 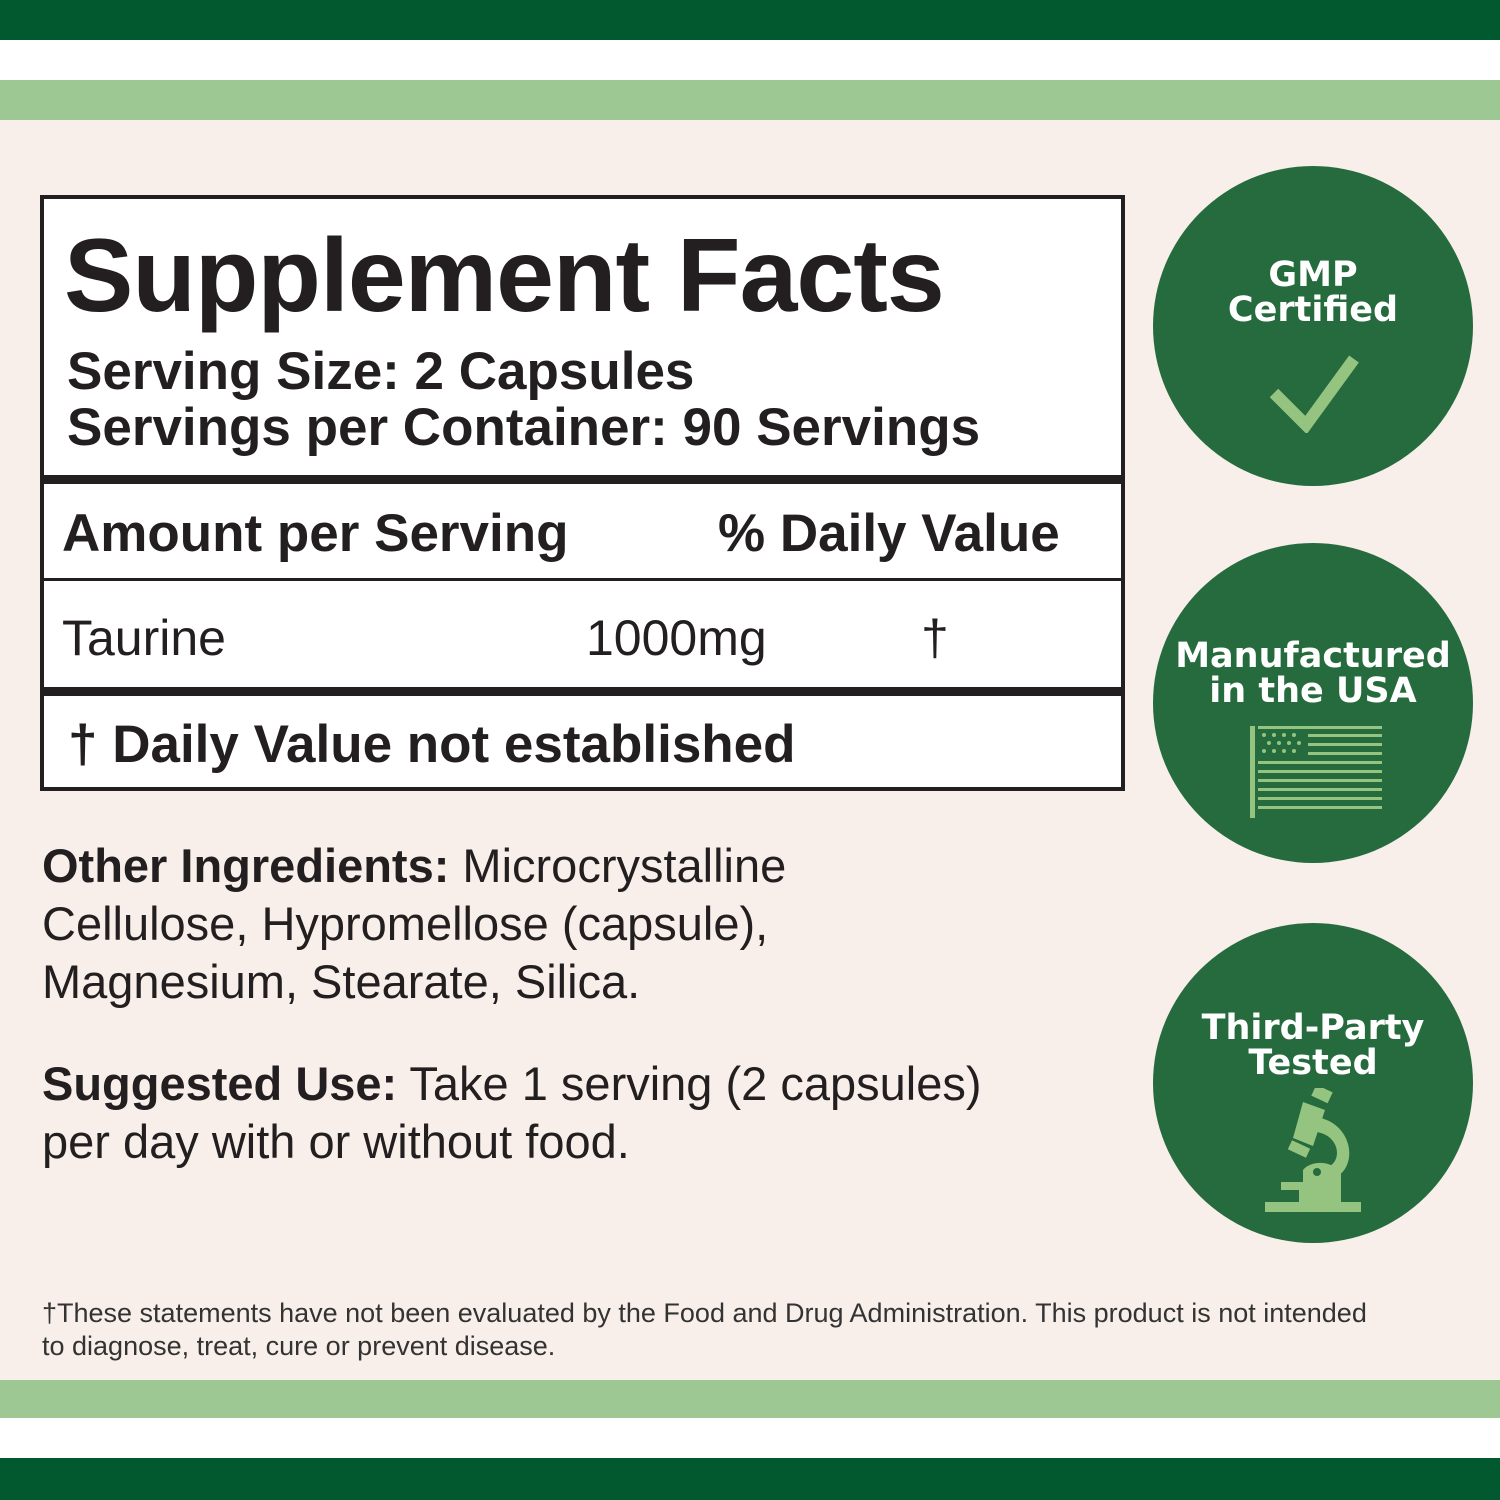 What do you see at coordinates (1313, 1063) in the screenshot?
I see `badge-line2: Tested` at bounding box center [1313, 1063].